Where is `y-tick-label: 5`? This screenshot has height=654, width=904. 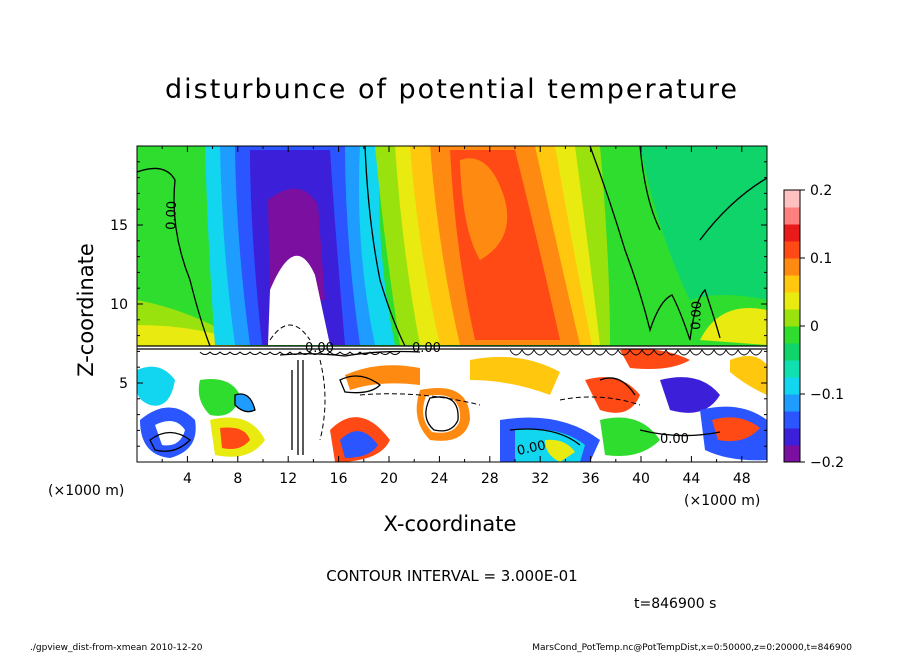
y-tick-label: 5 is located at coordinates (123, 384).